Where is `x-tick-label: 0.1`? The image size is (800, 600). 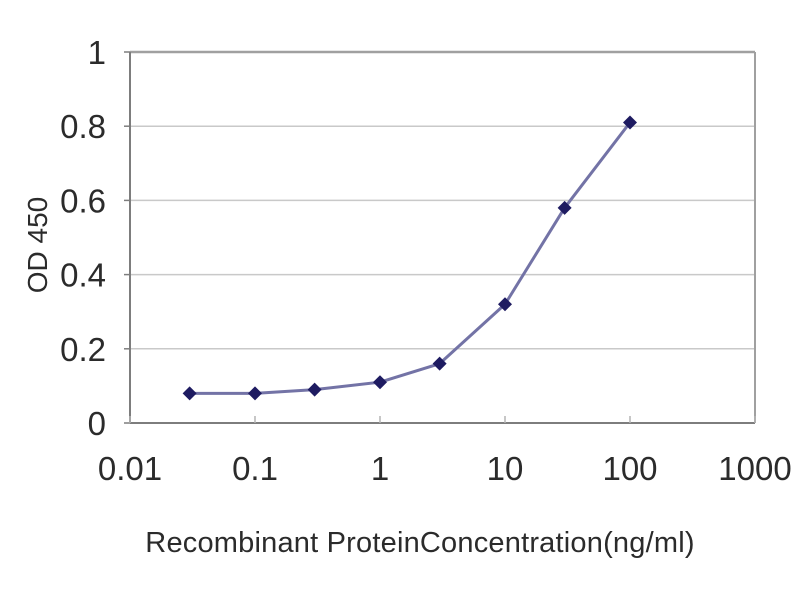
x-tick-label: 0.1 is located at coordinates (255, 468).